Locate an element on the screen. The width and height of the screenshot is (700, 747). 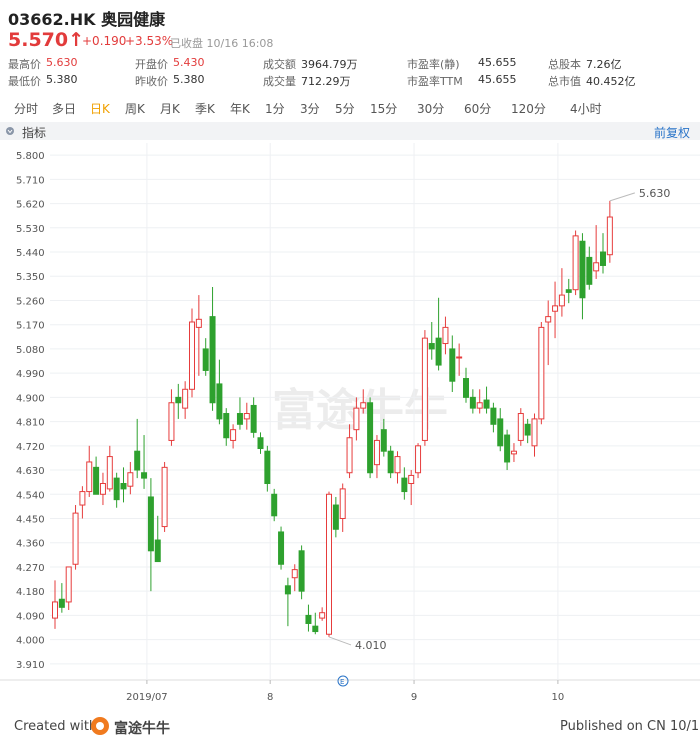
annotation-label: 4.010 is located at coordinates (371, 645).